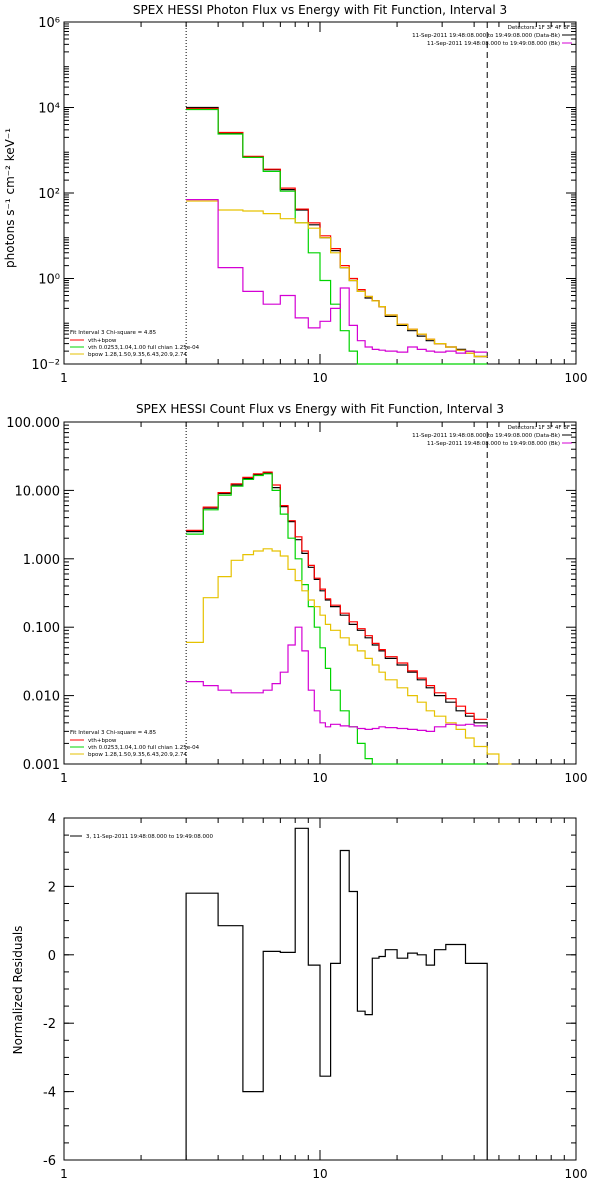 This screenshot has width=600, height=1200. I want to click on photon-flux-ylabel: photons s⁻¹ cm⁻² keV⁻¹, so click(10, 198).